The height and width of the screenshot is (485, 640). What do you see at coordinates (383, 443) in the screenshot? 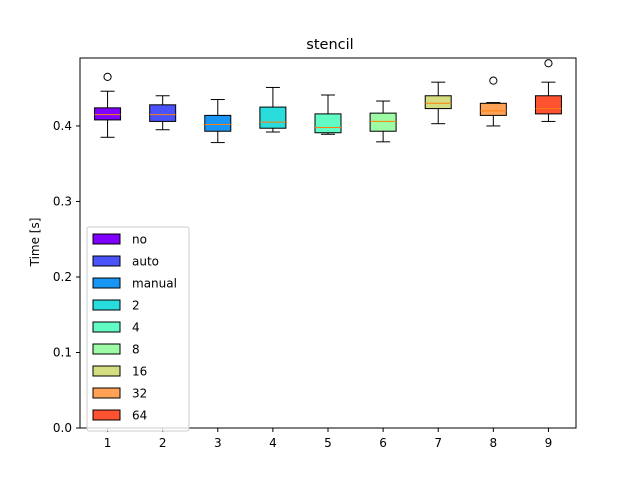
I see `x-tick-label: 6` at bounding box center [383, 443].